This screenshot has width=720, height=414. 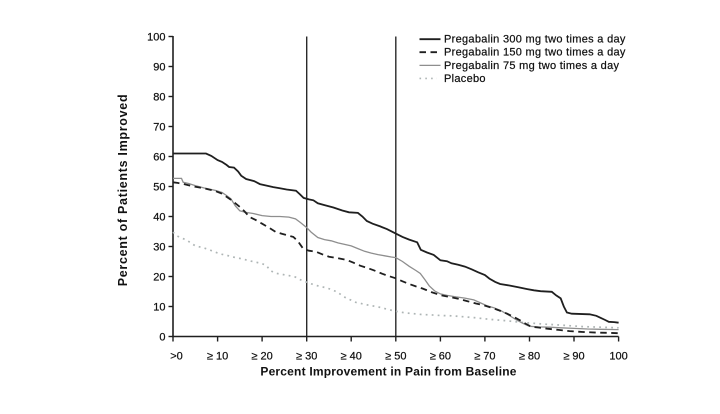 I want to click on svg-text: ≥ 50, so click(x=395, y=357).